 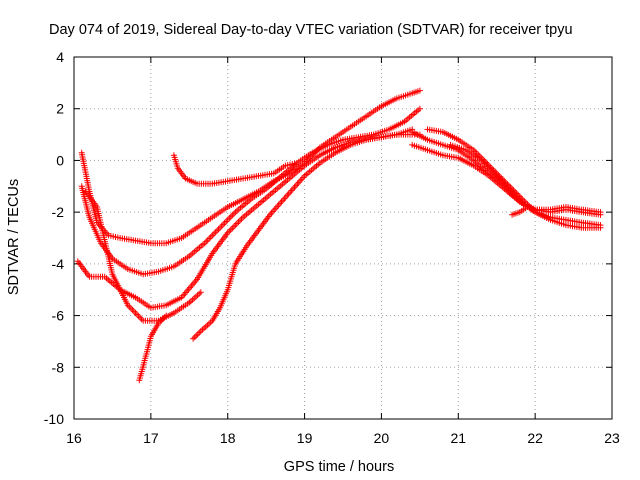 I want to click on y-tick-label: -6, so click(x=58, y=316).